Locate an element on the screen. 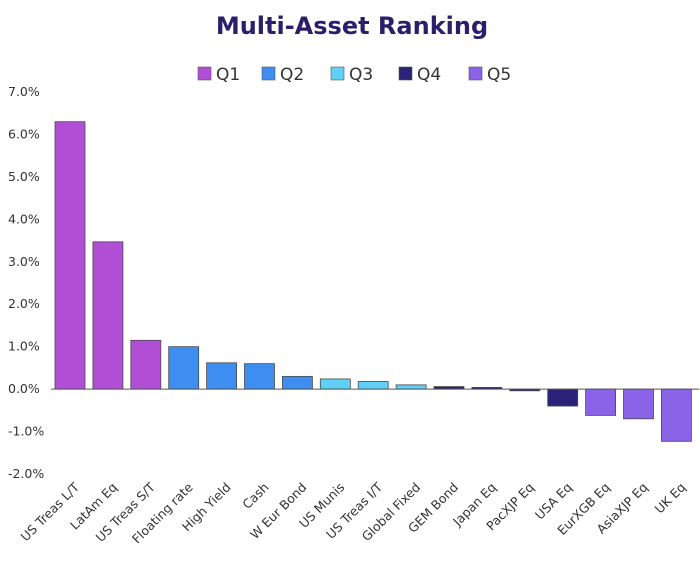  x-tick-label: US Treas L/T is located at coordinates (50, 511).